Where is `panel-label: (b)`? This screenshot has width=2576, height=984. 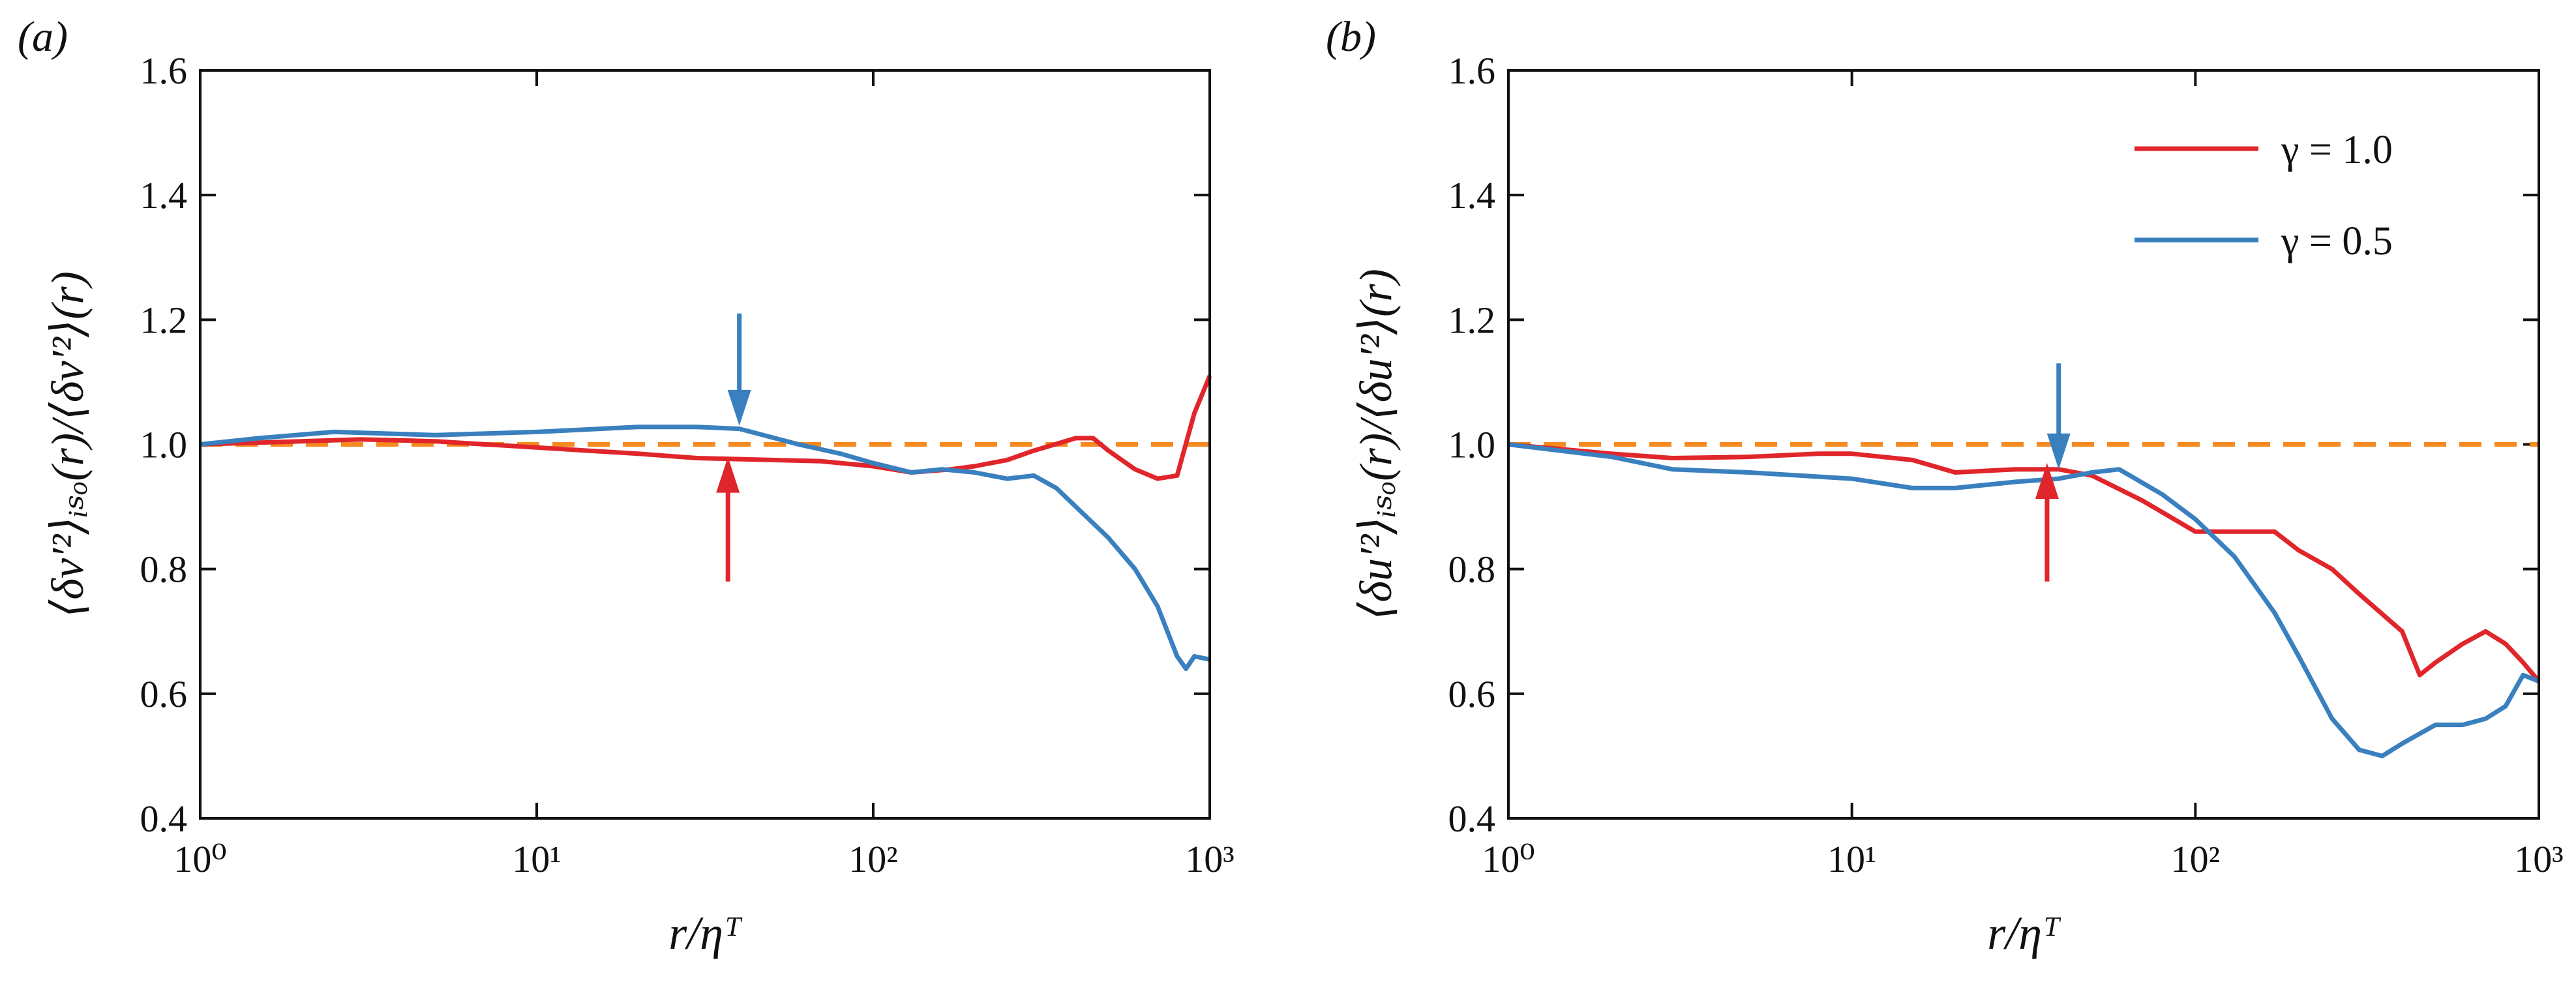 panel-label: (b) is located at coordinates (1351, 37).